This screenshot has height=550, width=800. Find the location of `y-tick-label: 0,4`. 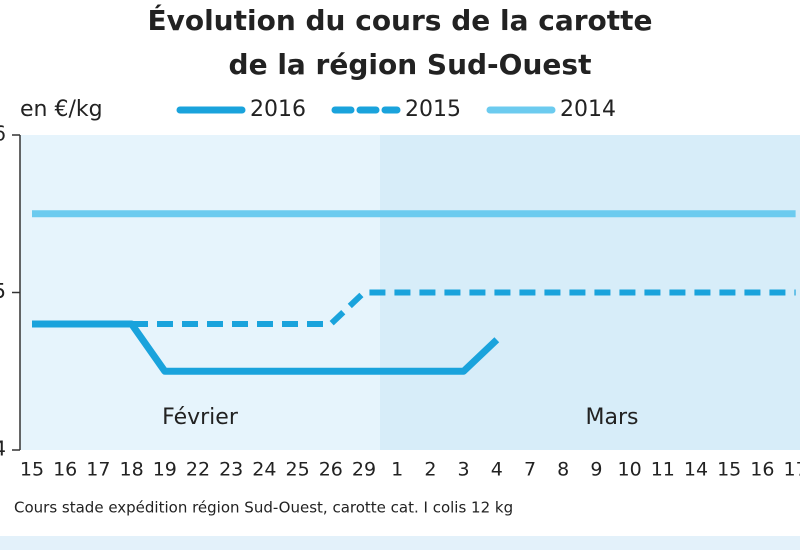

y-tick-label: 0,4 is located at coordinates (3, 449).